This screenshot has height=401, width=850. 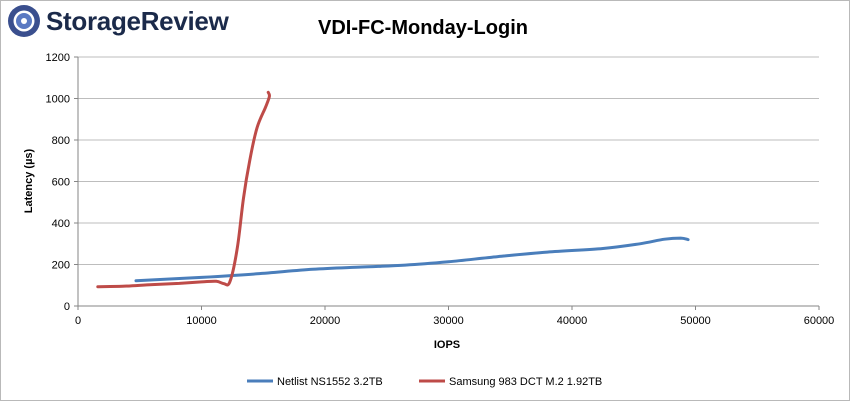 I want to click on storagereview-logo: StorageReview, so click(x=118, y=21).